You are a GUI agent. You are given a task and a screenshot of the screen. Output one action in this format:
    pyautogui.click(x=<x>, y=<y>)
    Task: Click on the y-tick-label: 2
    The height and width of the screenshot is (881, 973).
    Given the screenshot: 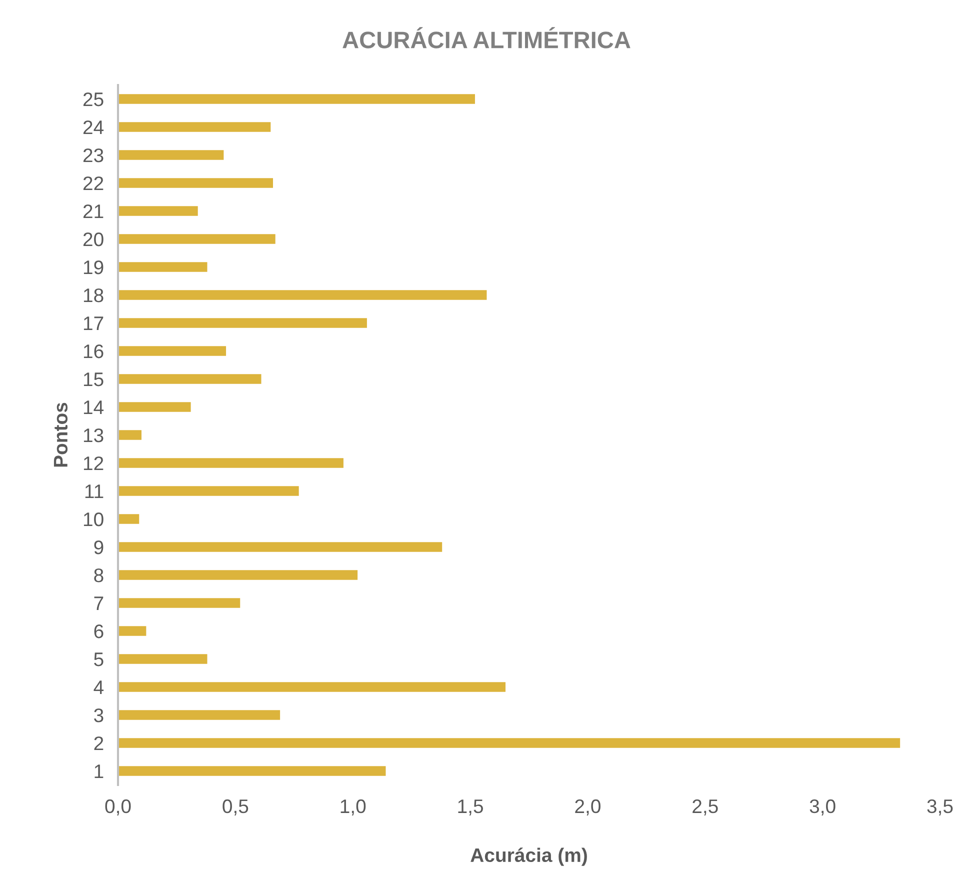 What is the action you would take?
    pyautogui.click(x=99, y=743)
    